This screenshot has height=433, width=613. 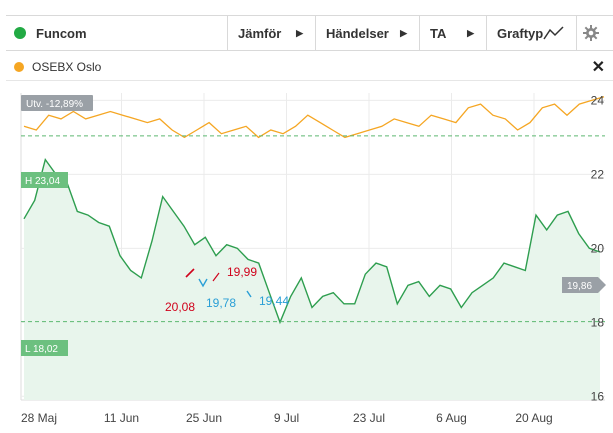 I want to click on high-tag: H 23,04, so click(x=44, y=180).